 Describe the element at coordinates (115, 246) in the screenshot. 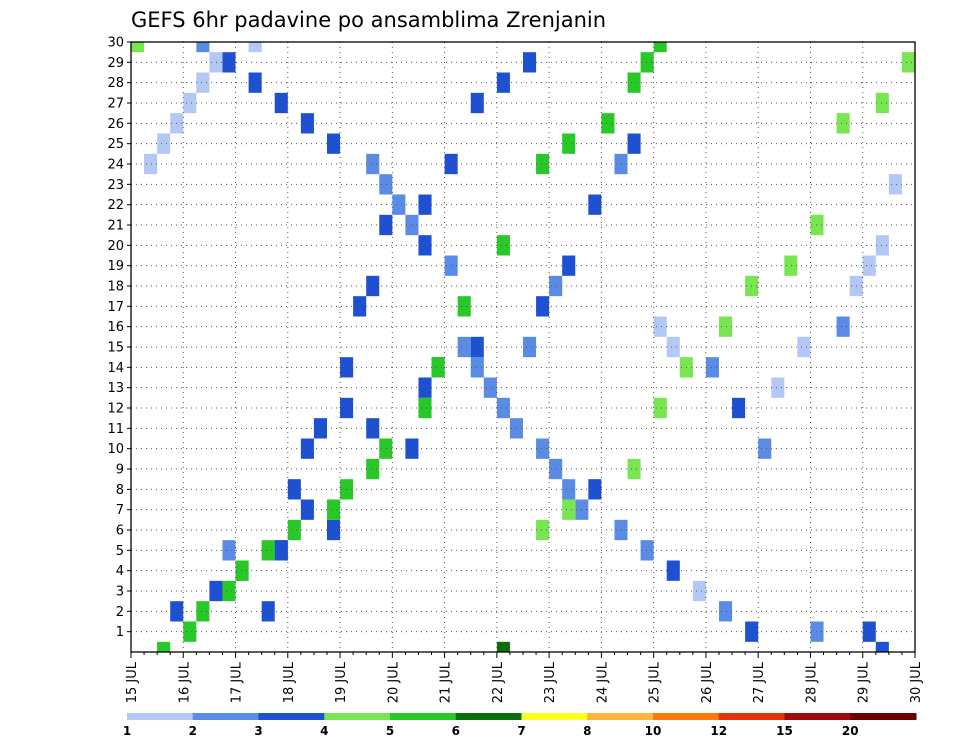

I see `y-tick-label: 20` at that location.